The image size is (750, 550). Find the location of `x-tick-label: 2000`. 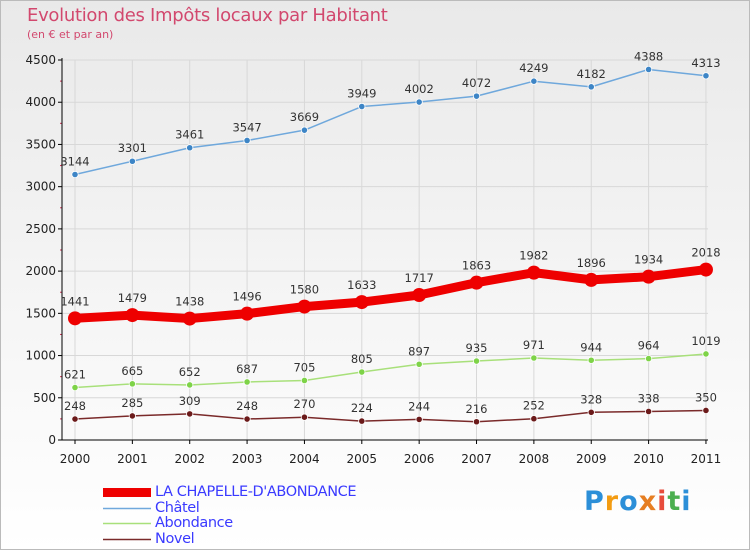

x-tick-label: 2000 is located at coordinates (75, 459).